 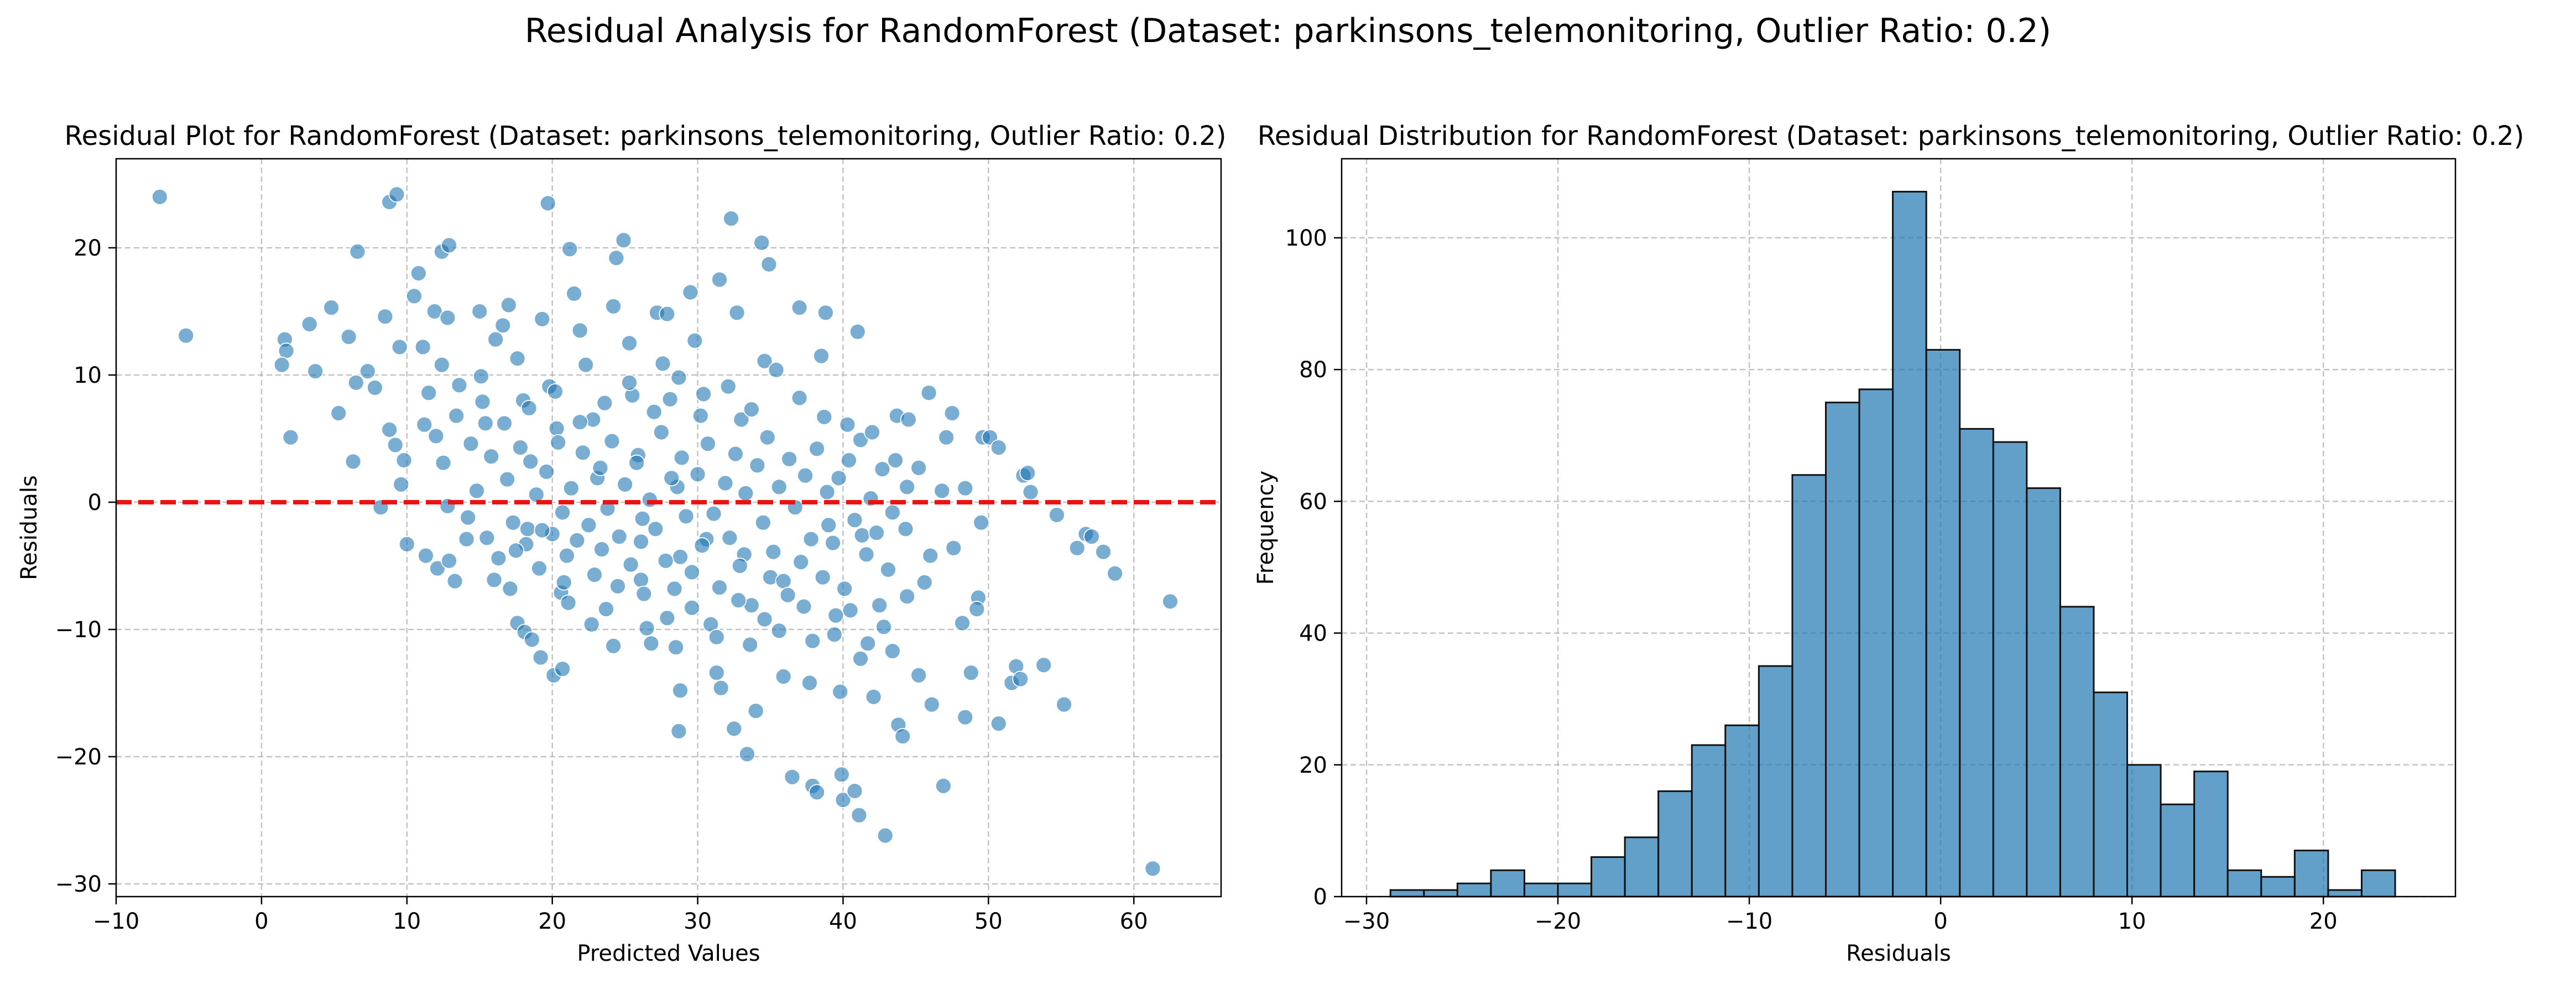 I want to click on scatter-x-tick-label: 0, so click(x=261, y=921).